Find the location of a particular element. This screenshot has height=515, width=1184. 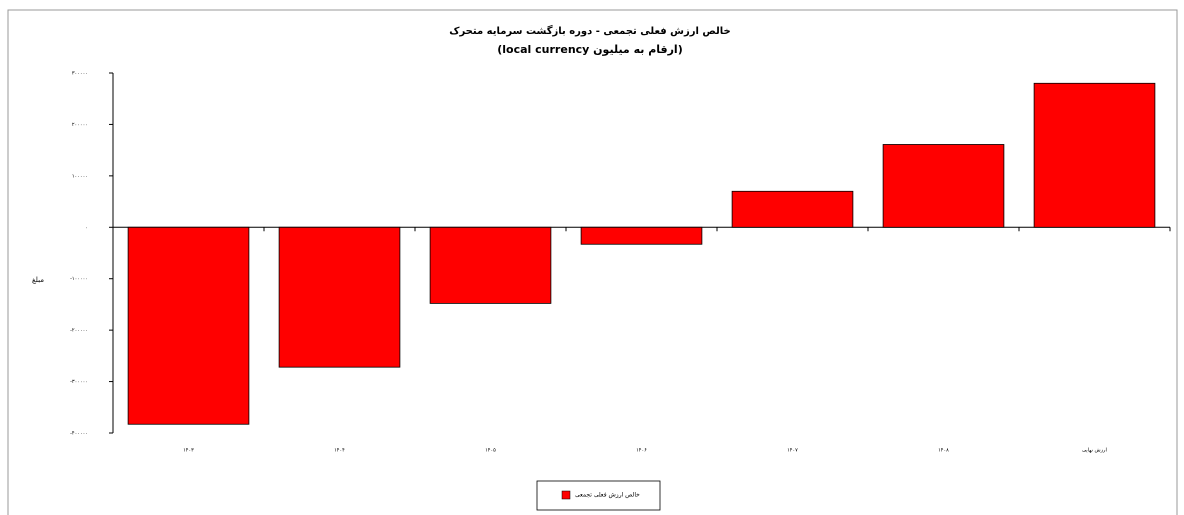

y-tick-label: ۱۰۰۰۰۰ is located at coordinates (80, 176).